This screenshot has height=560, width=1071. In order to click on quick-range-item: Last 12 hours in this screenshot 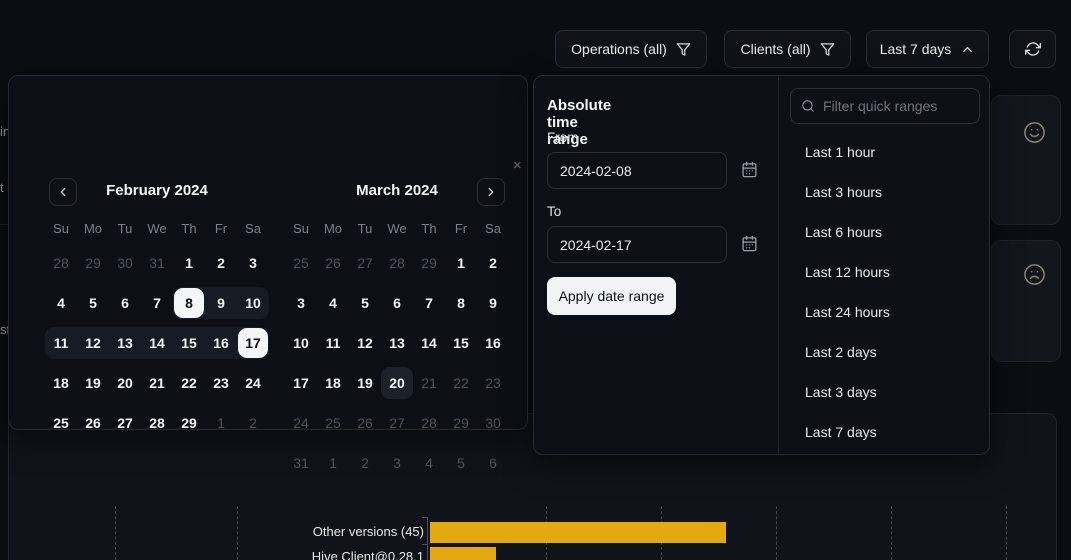, I will do `click(847, 272)`.